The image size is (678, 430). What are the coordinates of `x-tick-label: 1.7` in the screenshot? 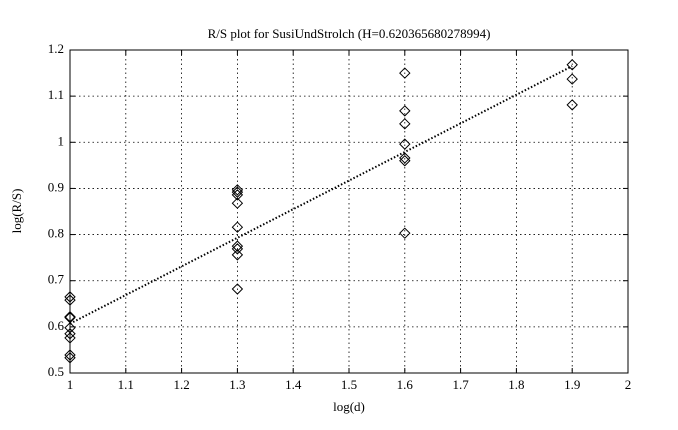 It's located at (460, 384).